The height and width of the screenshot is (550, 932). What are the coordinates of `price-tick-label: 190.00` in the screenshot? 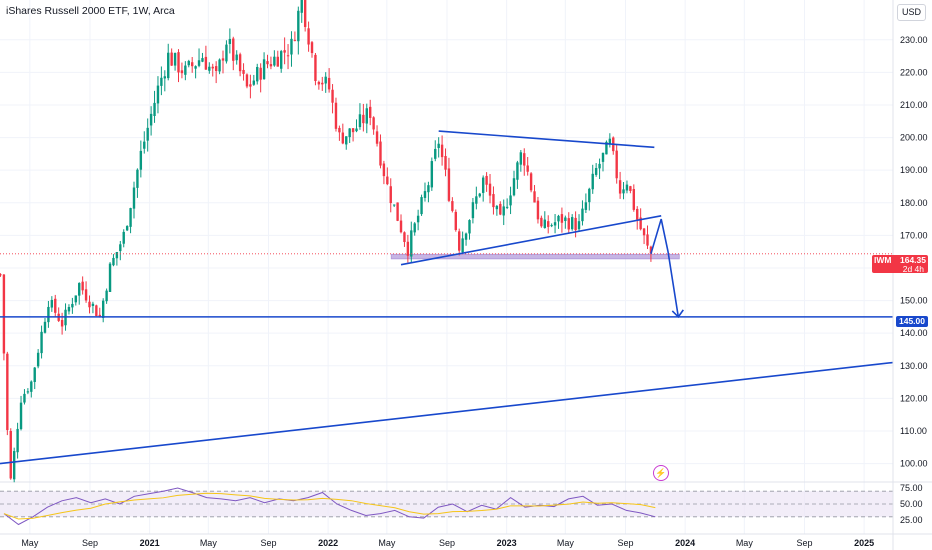 It's located at (914, 170).